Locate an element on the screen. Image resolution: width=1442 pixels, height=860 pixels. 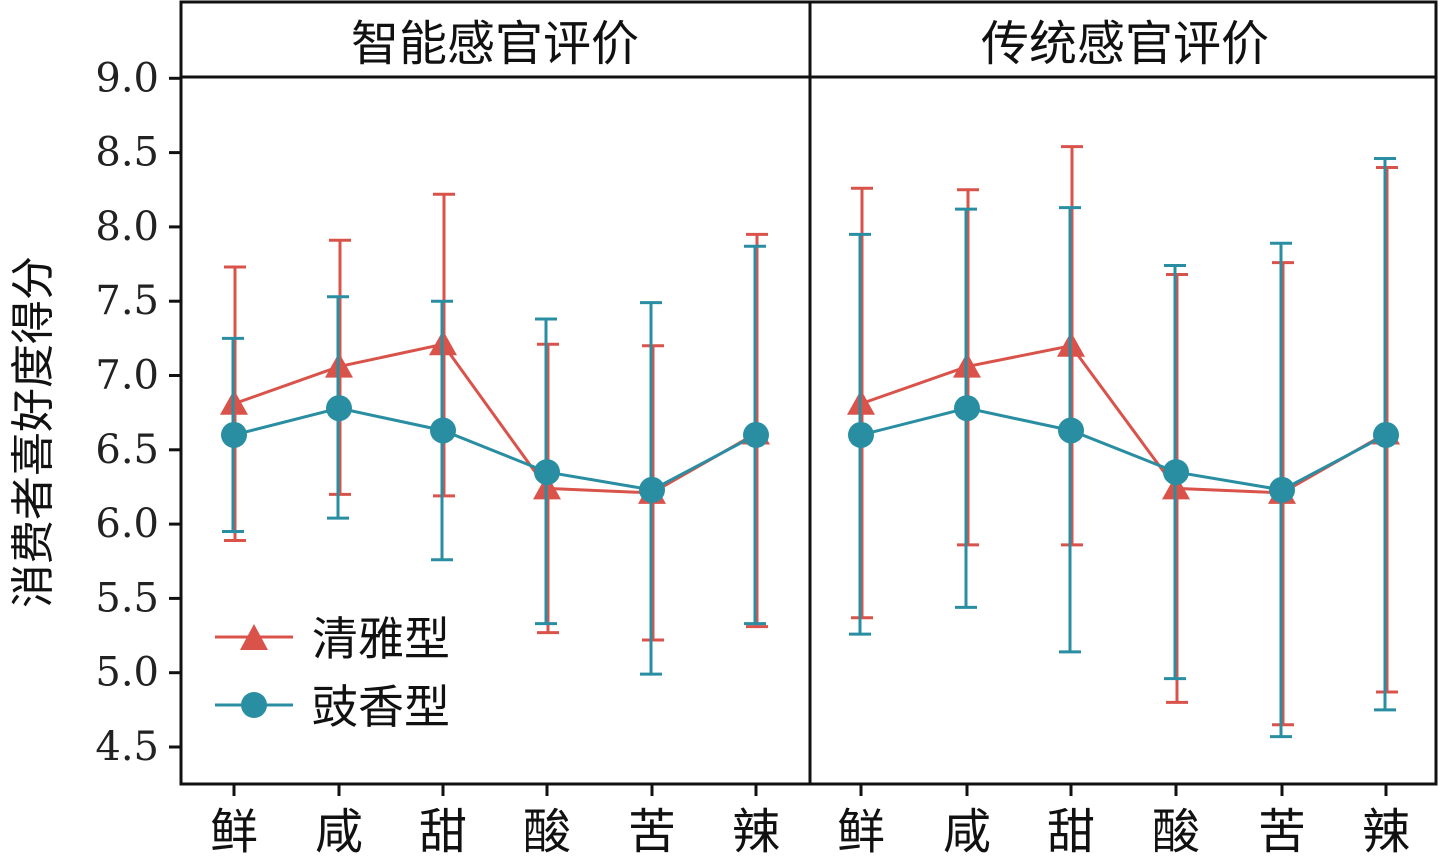
y-tick-label: 6.5 is located at coordinates (127, 450).